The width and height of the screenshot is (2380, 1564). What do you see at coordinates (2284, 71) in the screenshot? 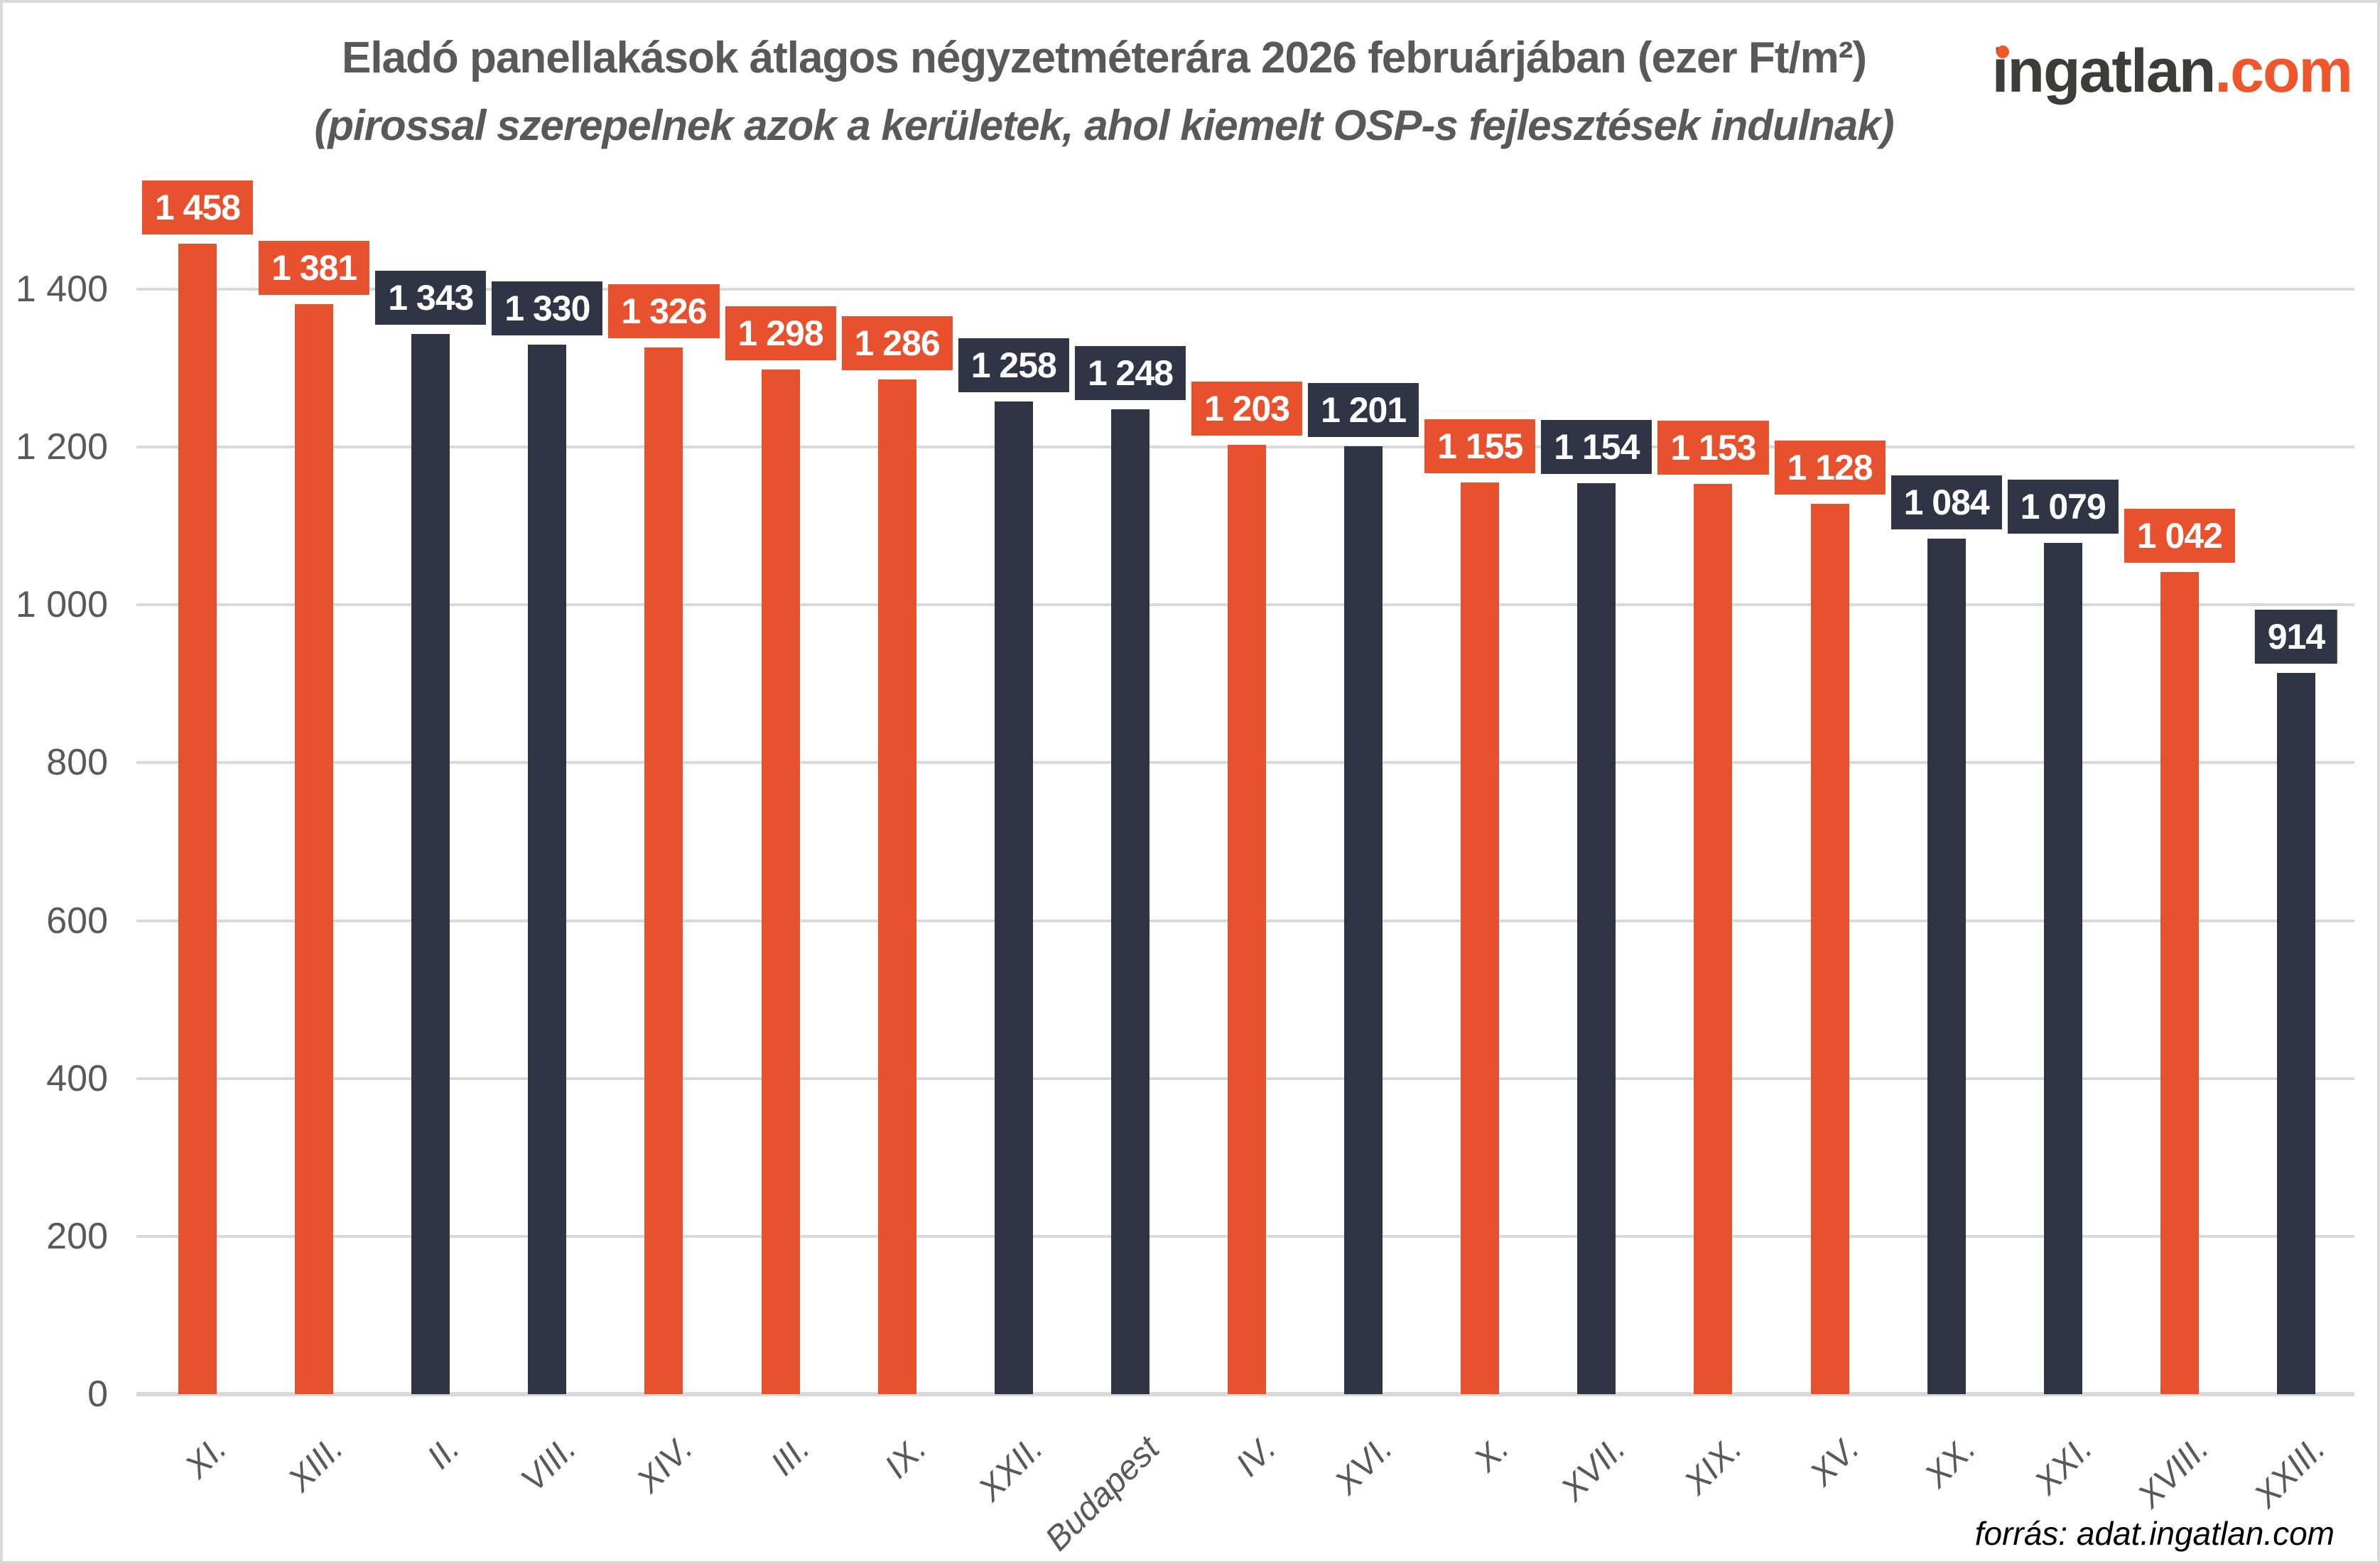
I see `logo-suffix: .com` at bounding box center [2284, 71].